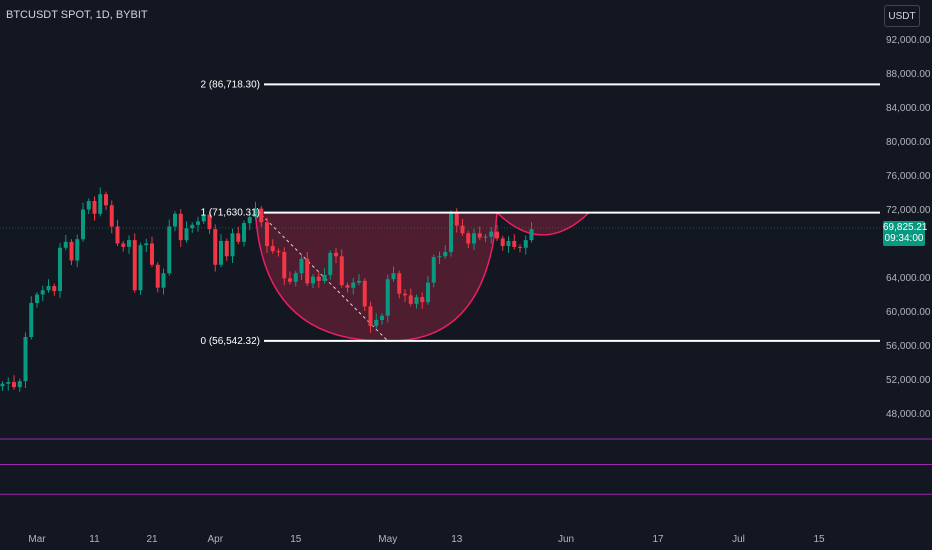  Describe the element at coordinates (457, 539) in the screenshot. I see `x-tick-label: 13` at that location.